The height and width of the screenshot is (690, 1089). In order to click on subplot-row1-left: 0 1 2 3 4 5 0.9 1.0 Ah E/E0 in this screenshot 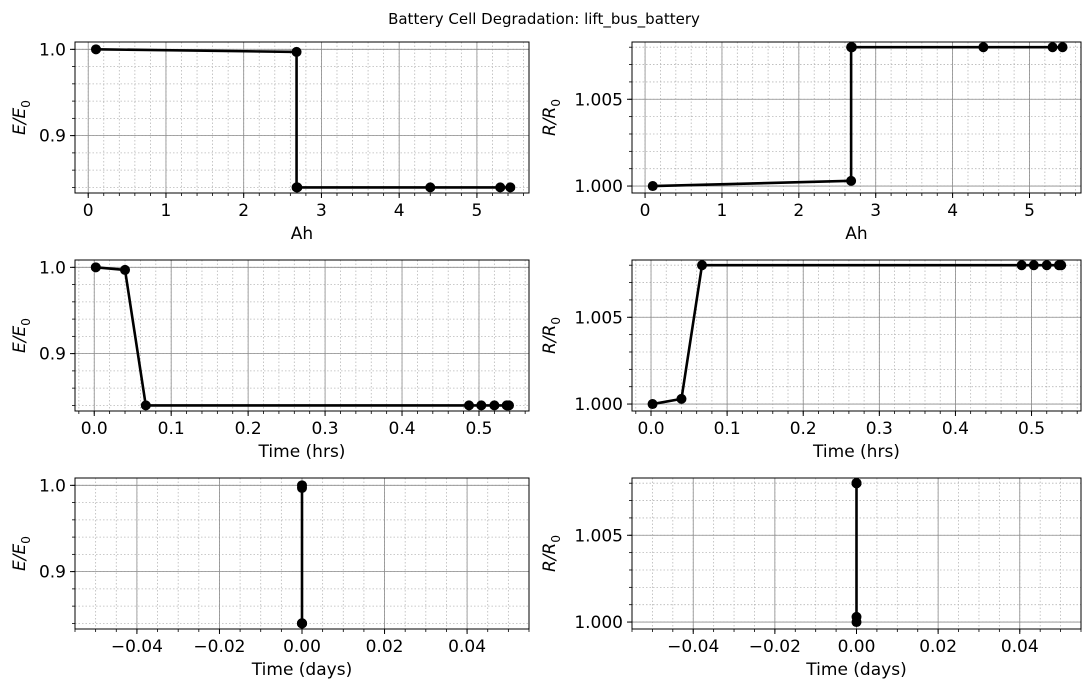, I will do `click(270, 142)`.